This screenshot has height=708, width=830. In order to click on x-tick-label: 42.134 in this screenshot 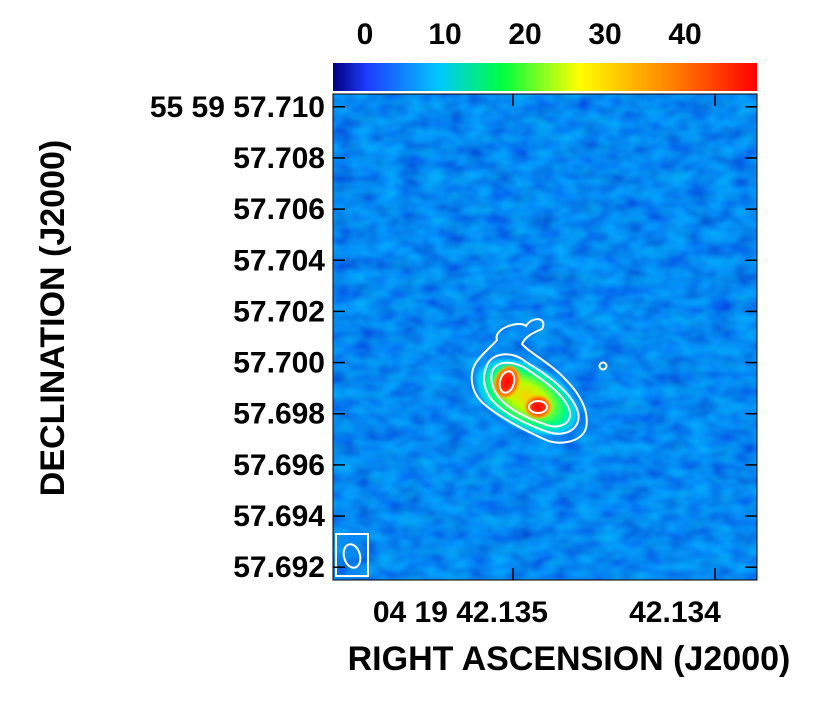, I will do `click(675, 612)`.